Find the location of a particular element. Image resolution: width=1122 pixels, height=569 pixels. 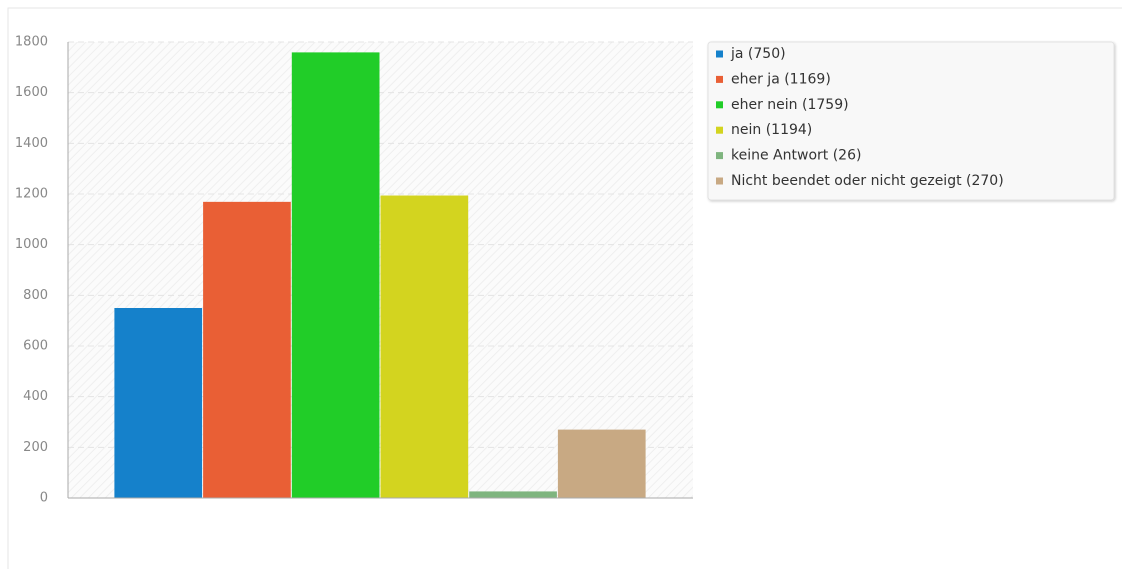

y-tick-label: 1800 is located at coordinates (31, 42).